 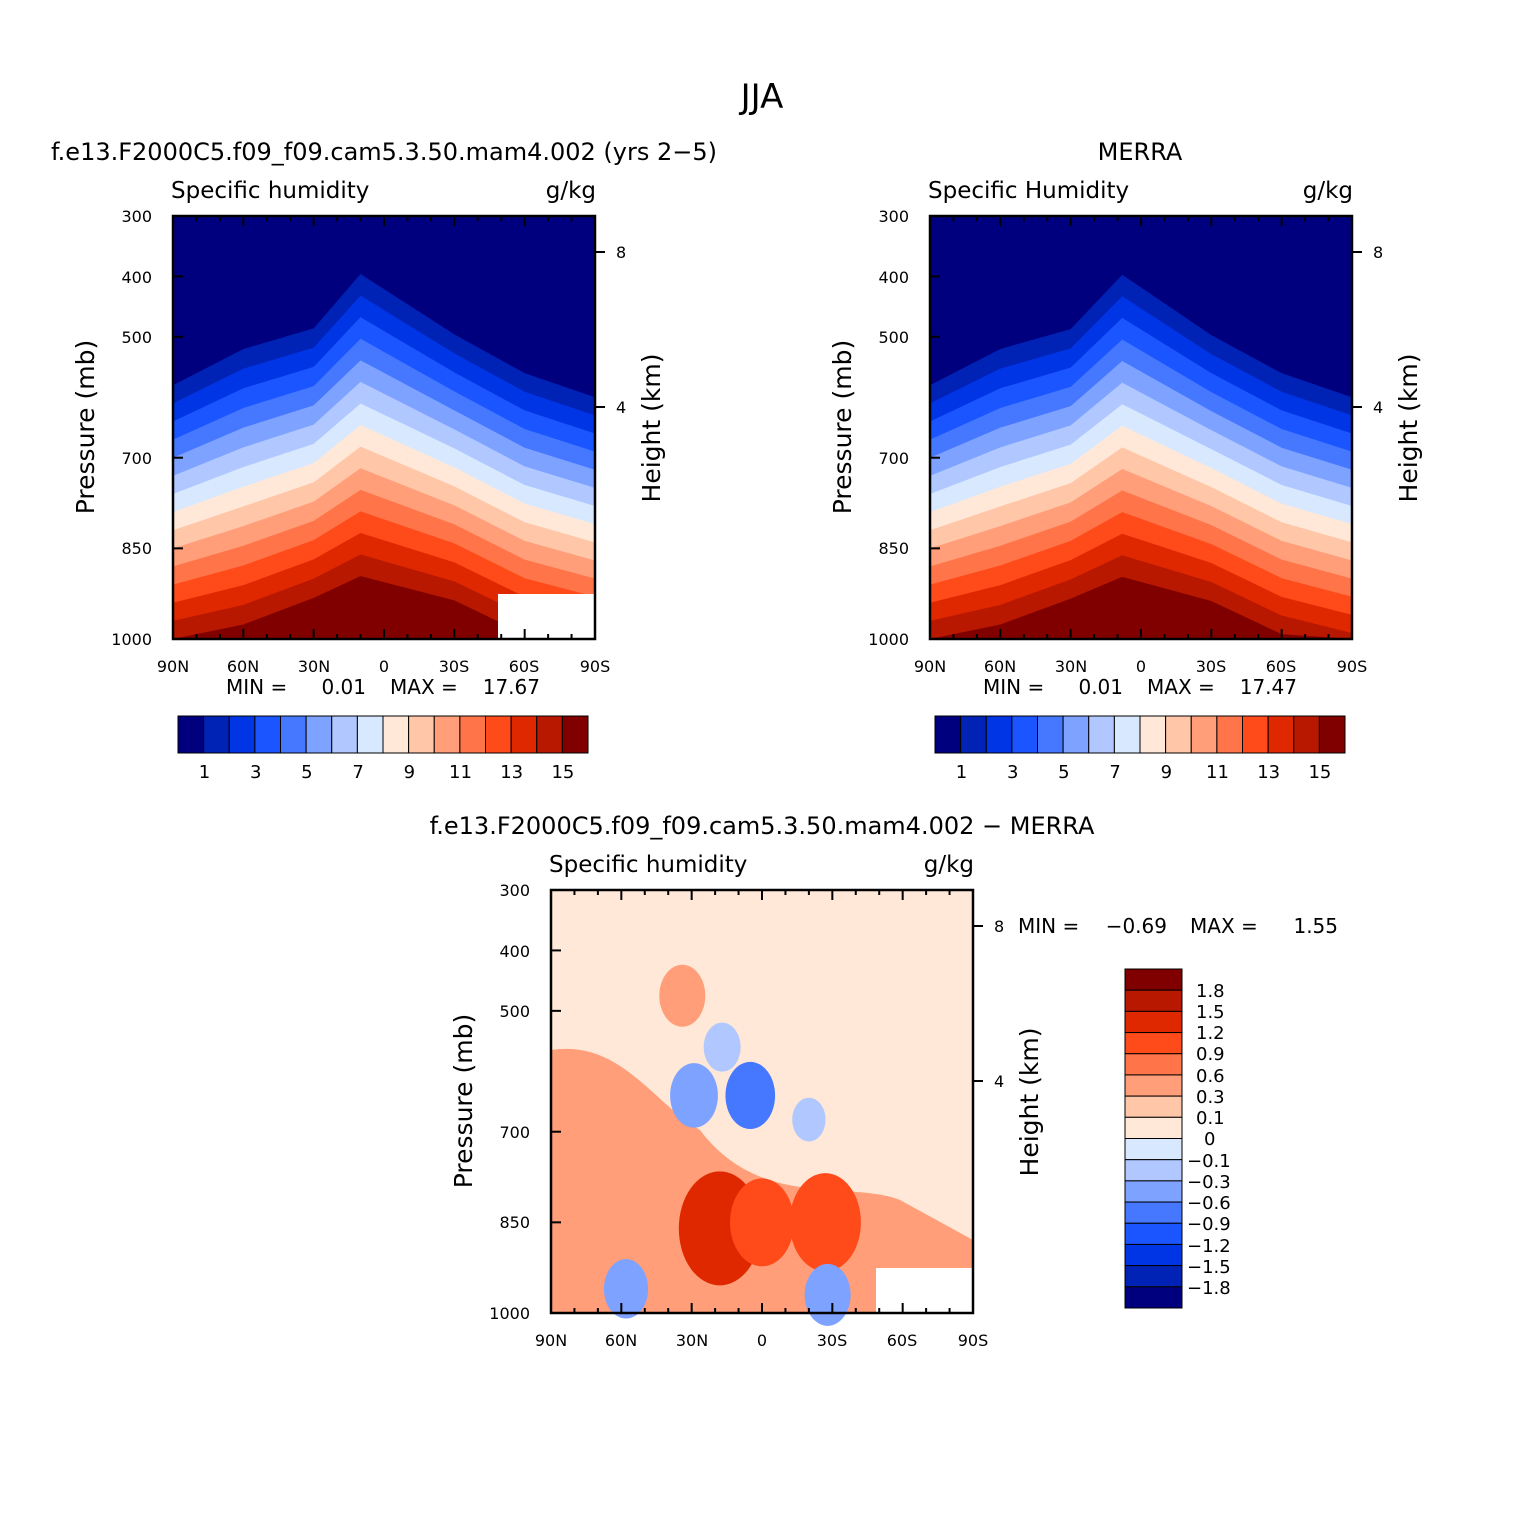 What do you see at coordinates (1181, 687) in the screenshot?
I see `max-label: MAX =` at bounding box center [1181, 687].